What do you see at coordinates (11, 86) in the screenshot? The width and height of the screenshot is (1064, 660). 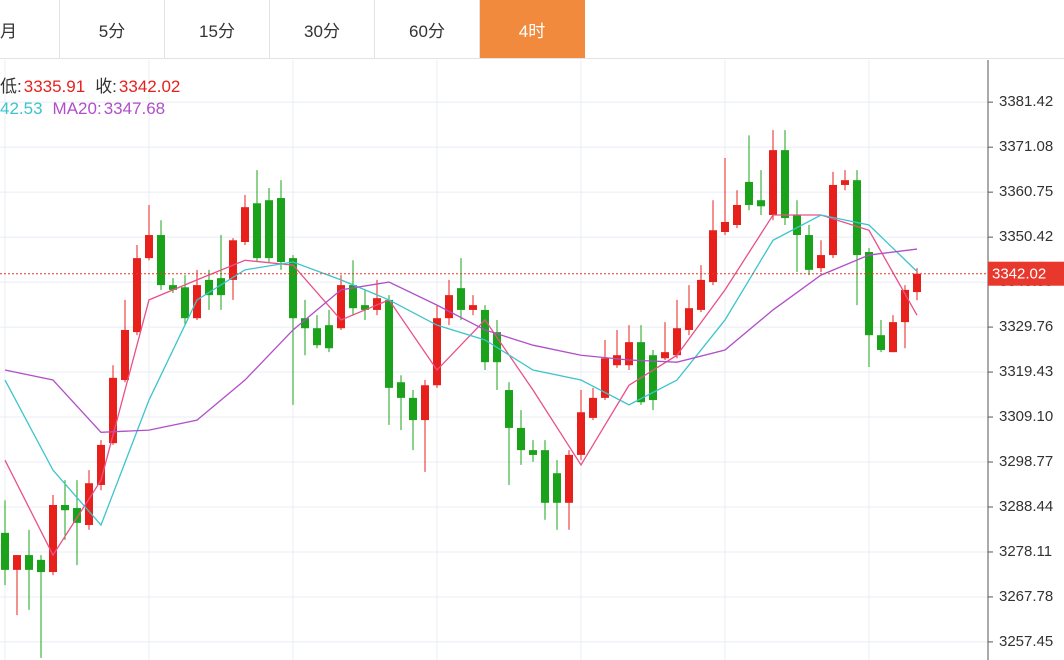 I see `info-text: 低:` at bounding box center [11, 86].